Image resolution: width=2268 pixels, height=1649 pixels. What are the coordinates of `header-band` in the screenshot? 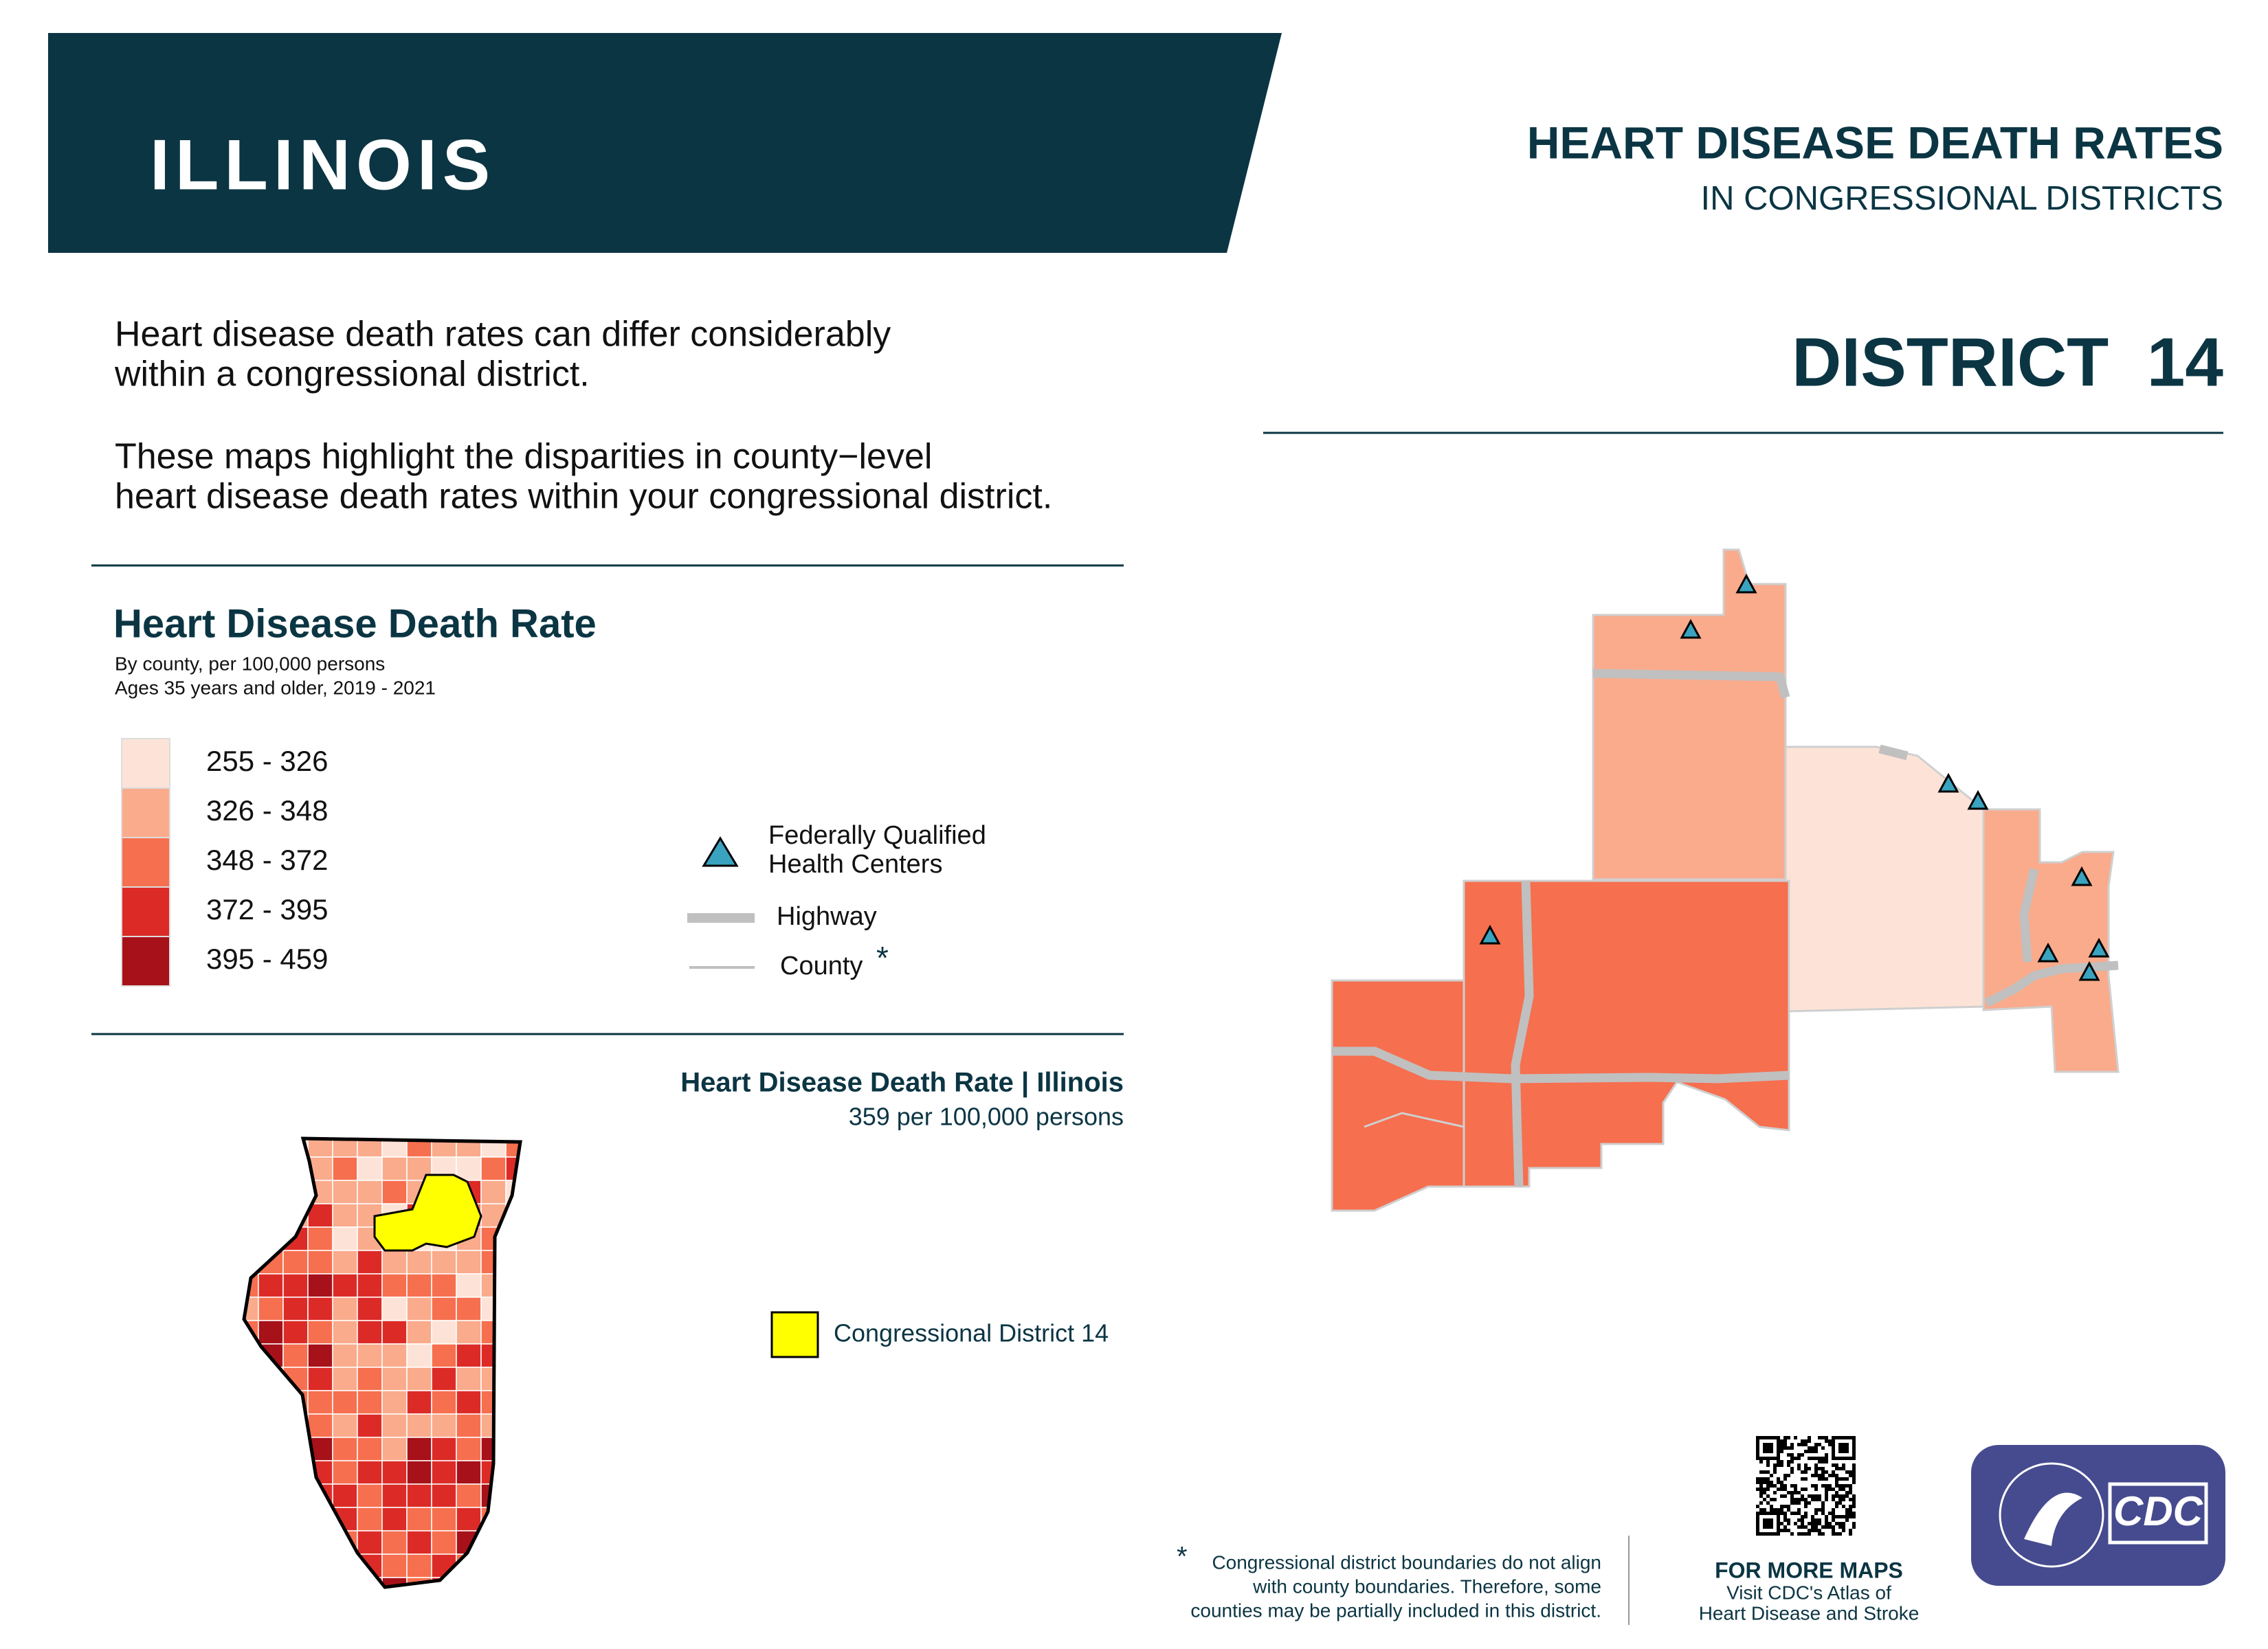 It's located at (665, 143).